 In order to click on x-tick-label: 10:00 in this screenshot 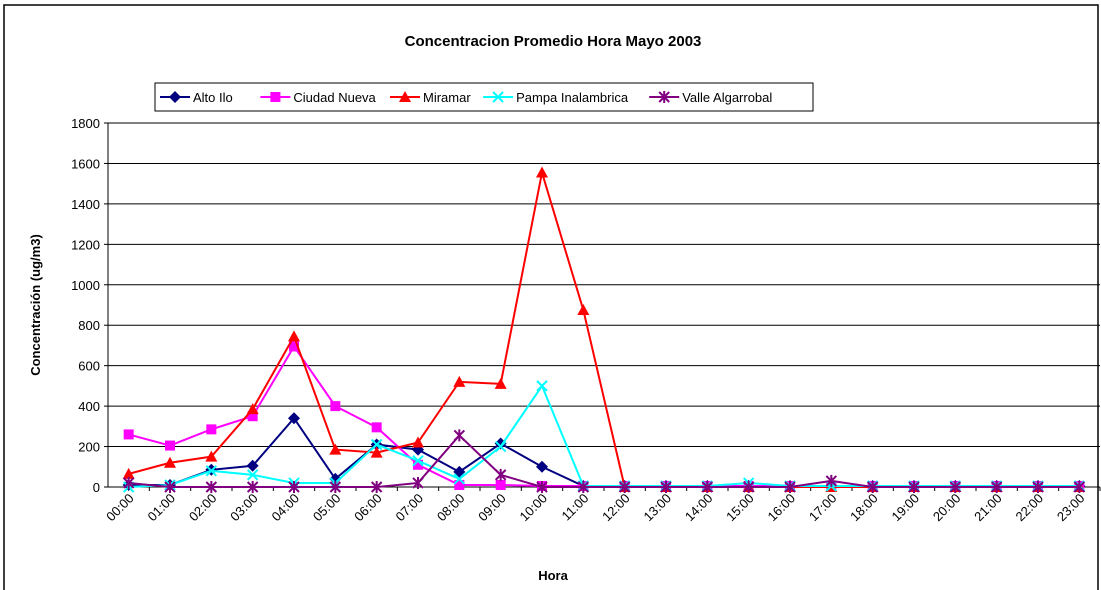, I will do `click(534, 508)`.